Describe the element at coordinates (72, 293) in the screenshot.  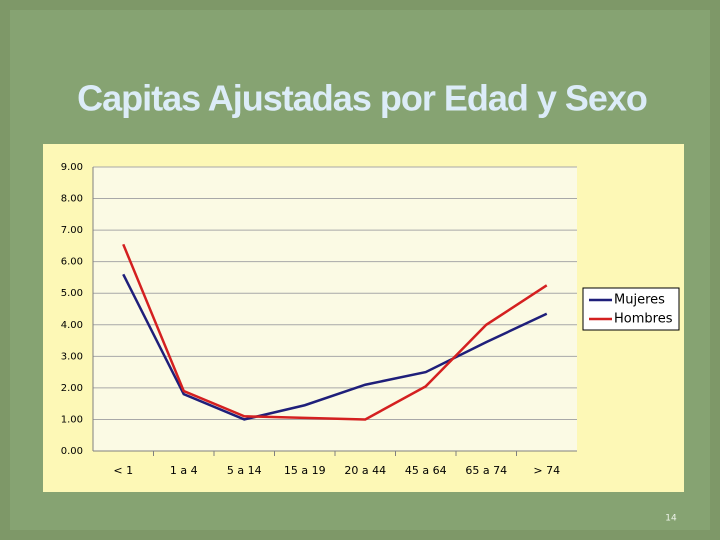
I see `y-tick-label: 5.00` at that location.